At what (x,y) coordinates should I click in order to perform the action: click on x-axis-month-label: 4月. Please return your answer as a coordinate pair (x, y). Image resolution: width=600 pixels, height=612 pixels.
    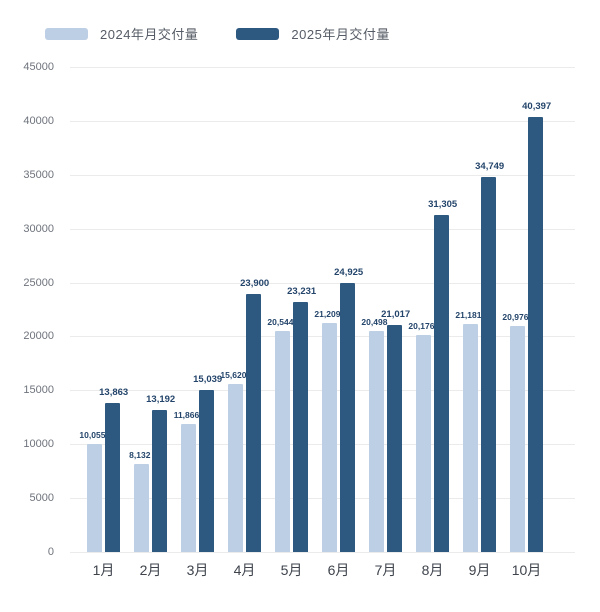
    Looking at the image, I should click on (244, 570).